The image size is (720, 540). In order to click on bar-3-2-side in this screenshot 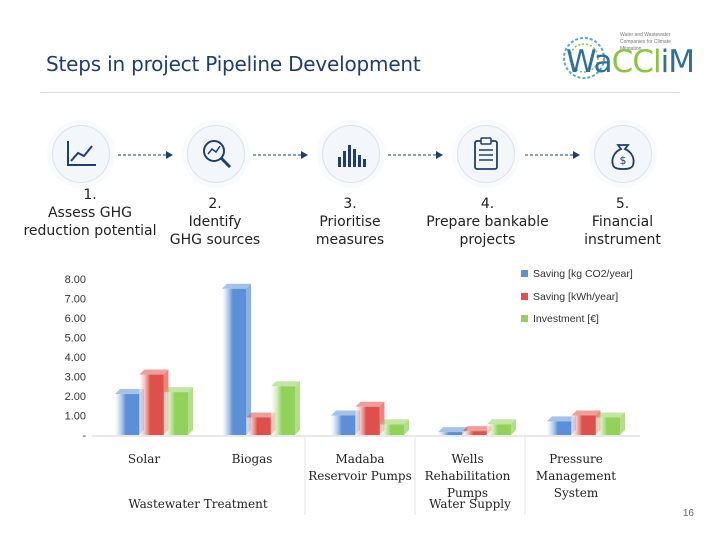, I will do `click(513, 427)`.